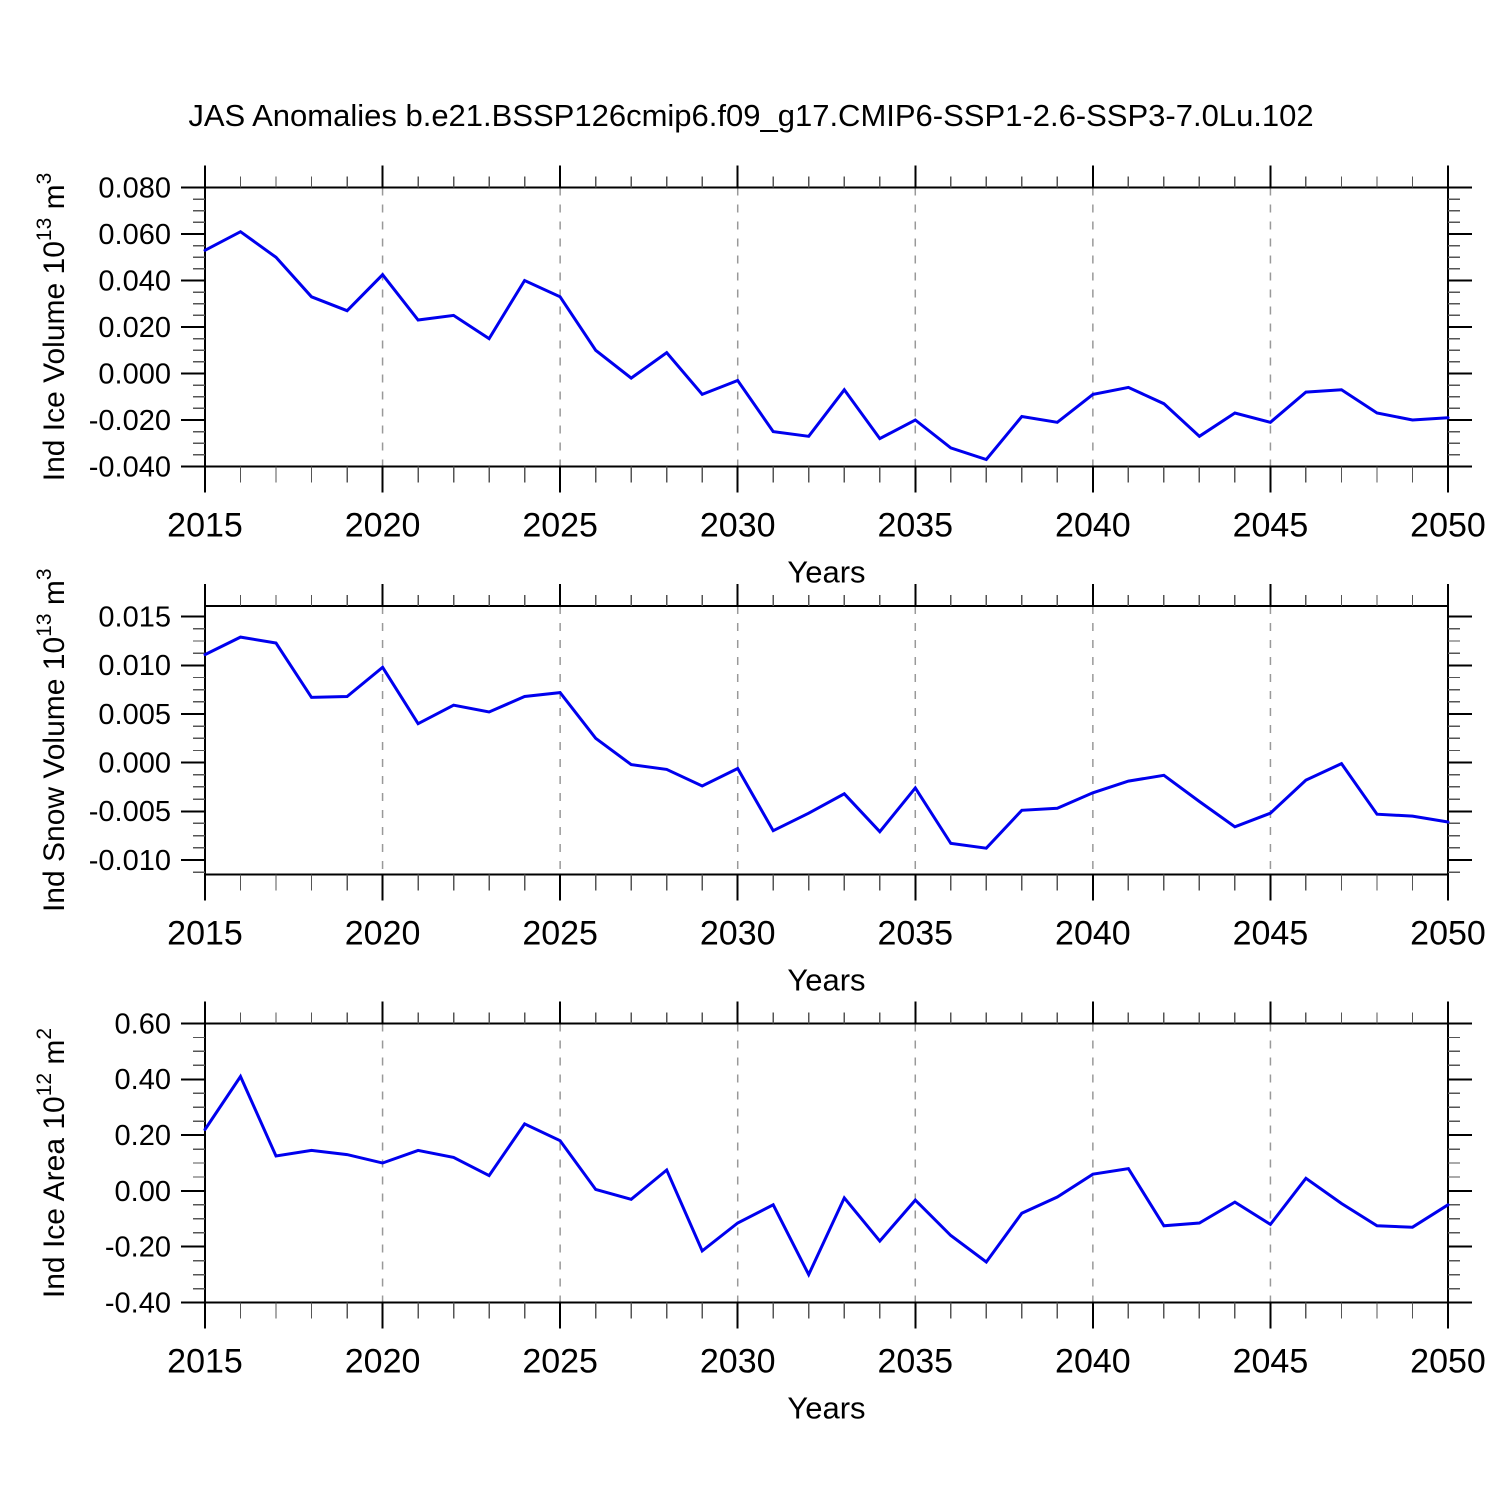 This screenshot has width=1500, height=1500. I want to click on y-axis-label: Ind Ice Area 1012 m2, so click(52, 1163).